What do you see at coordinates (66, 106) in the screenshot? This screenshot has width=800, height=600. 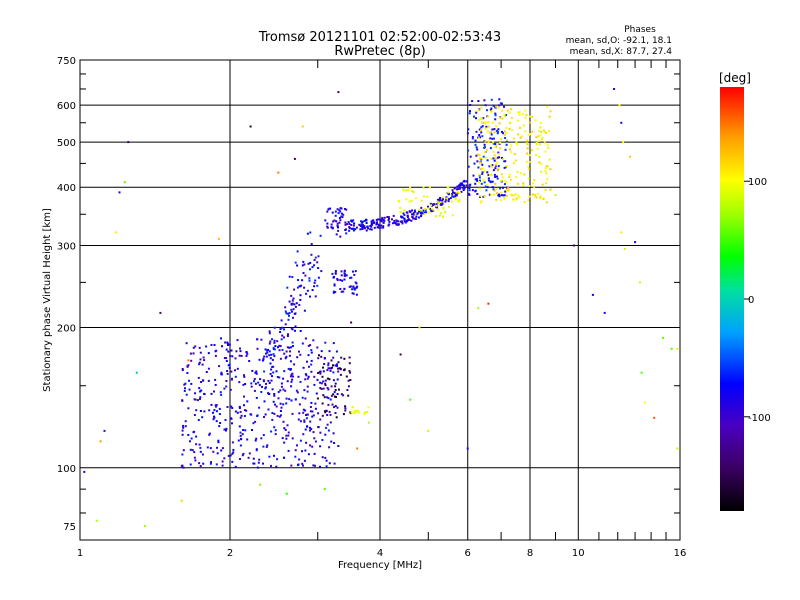 I see `y-tick-label: 600` at bounding box center [66, 106].